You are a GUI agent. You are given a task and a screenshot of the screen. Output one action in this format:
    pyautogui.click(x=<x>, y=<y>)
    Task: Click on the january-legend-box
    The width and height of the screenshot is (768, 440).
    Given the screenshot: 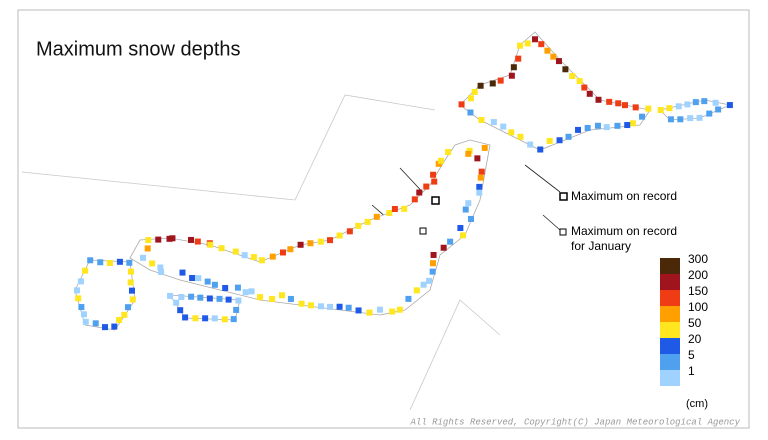 What is the action you would take?
    pyautogui.click(x=563, y=232)
    